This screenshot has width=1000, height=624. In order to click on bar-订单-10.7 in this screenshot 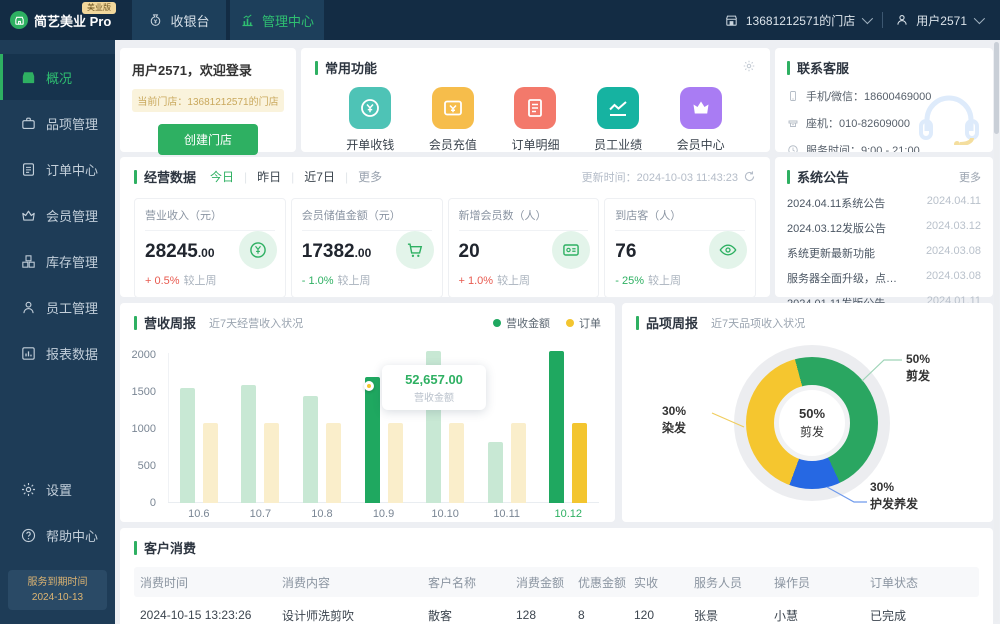, I will do `click(272, 463)`.